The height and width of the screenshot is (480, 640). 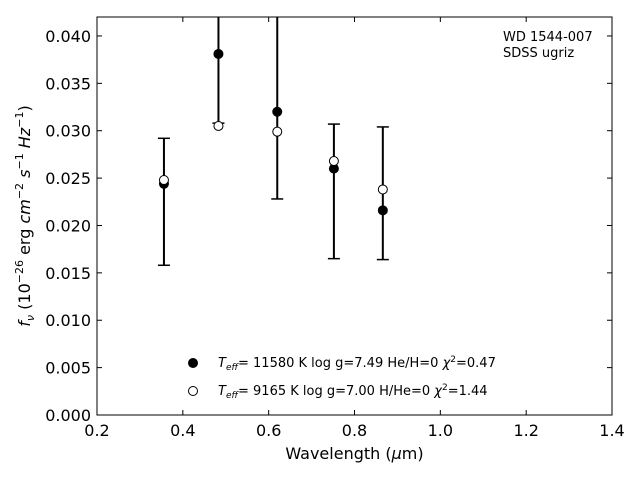 I want to click on legend-marker-open, so click(x=193, y=391).